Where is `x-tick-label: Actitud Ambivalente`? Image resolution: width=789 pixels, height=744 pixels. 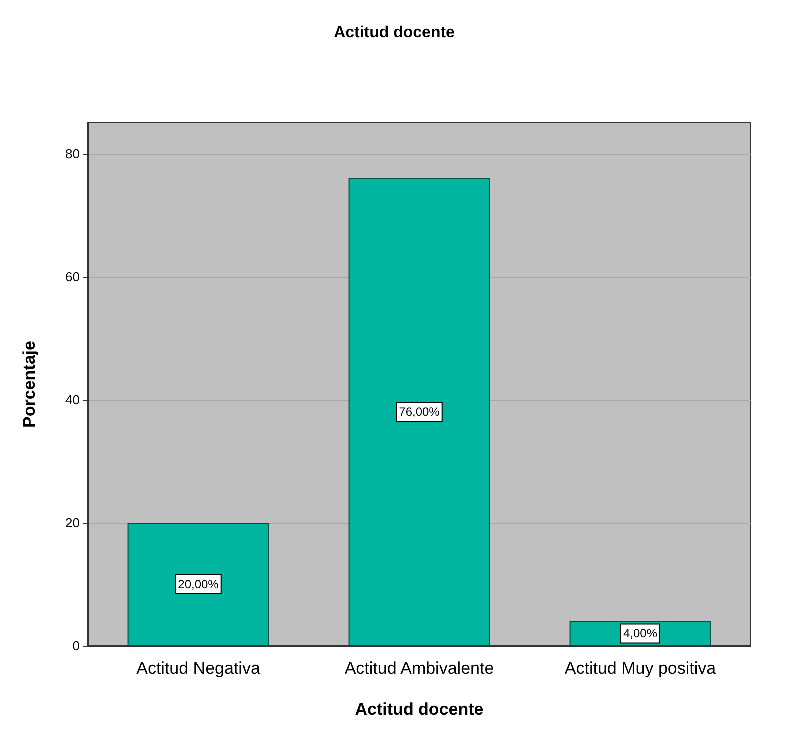 x-tick-label: Actitud Ambivalente is located at coordinates (419, 668).